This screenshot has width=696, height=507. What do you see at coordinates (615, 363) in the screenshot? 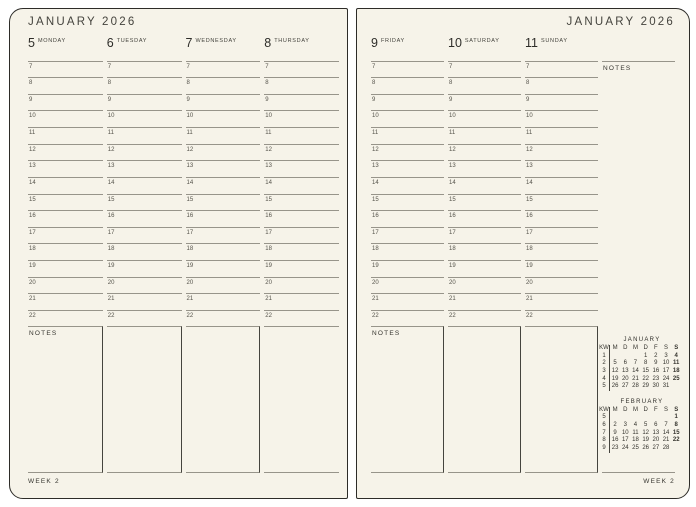
I see `calendar-day: 5` at bounding box center [615, 363].